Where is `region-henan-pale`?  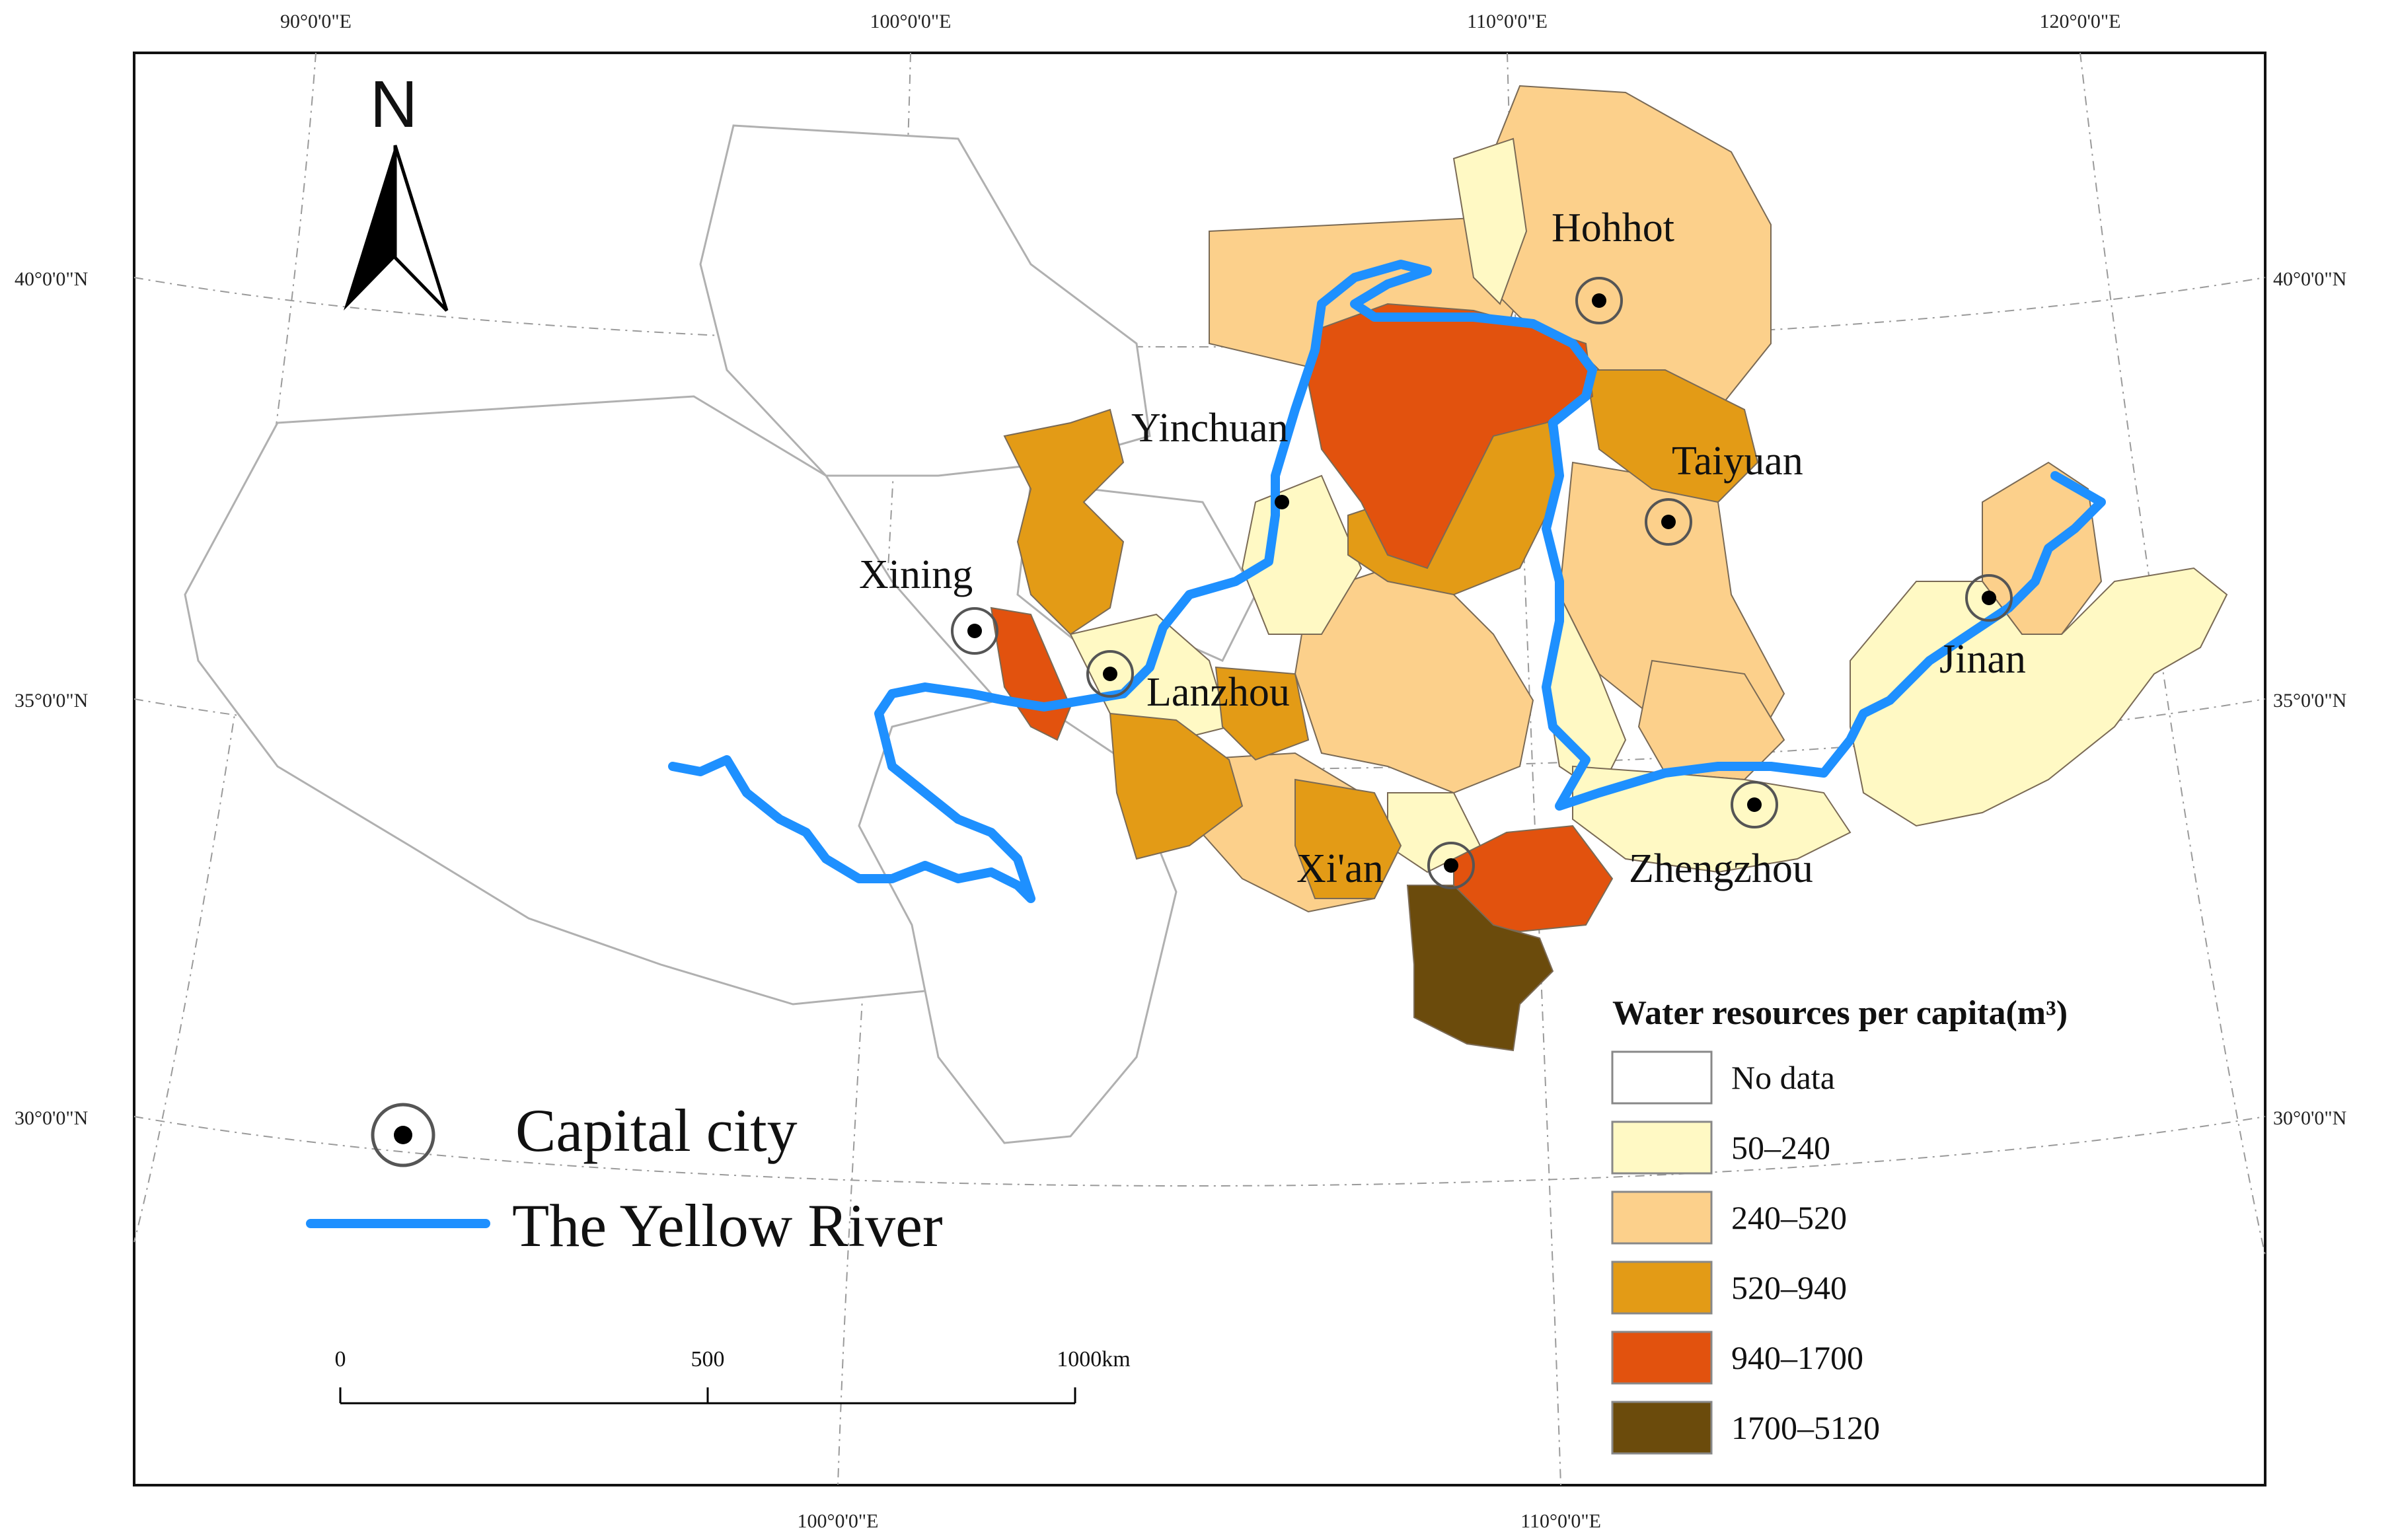
region-henan-pale is located at coordinates (1712, 819).